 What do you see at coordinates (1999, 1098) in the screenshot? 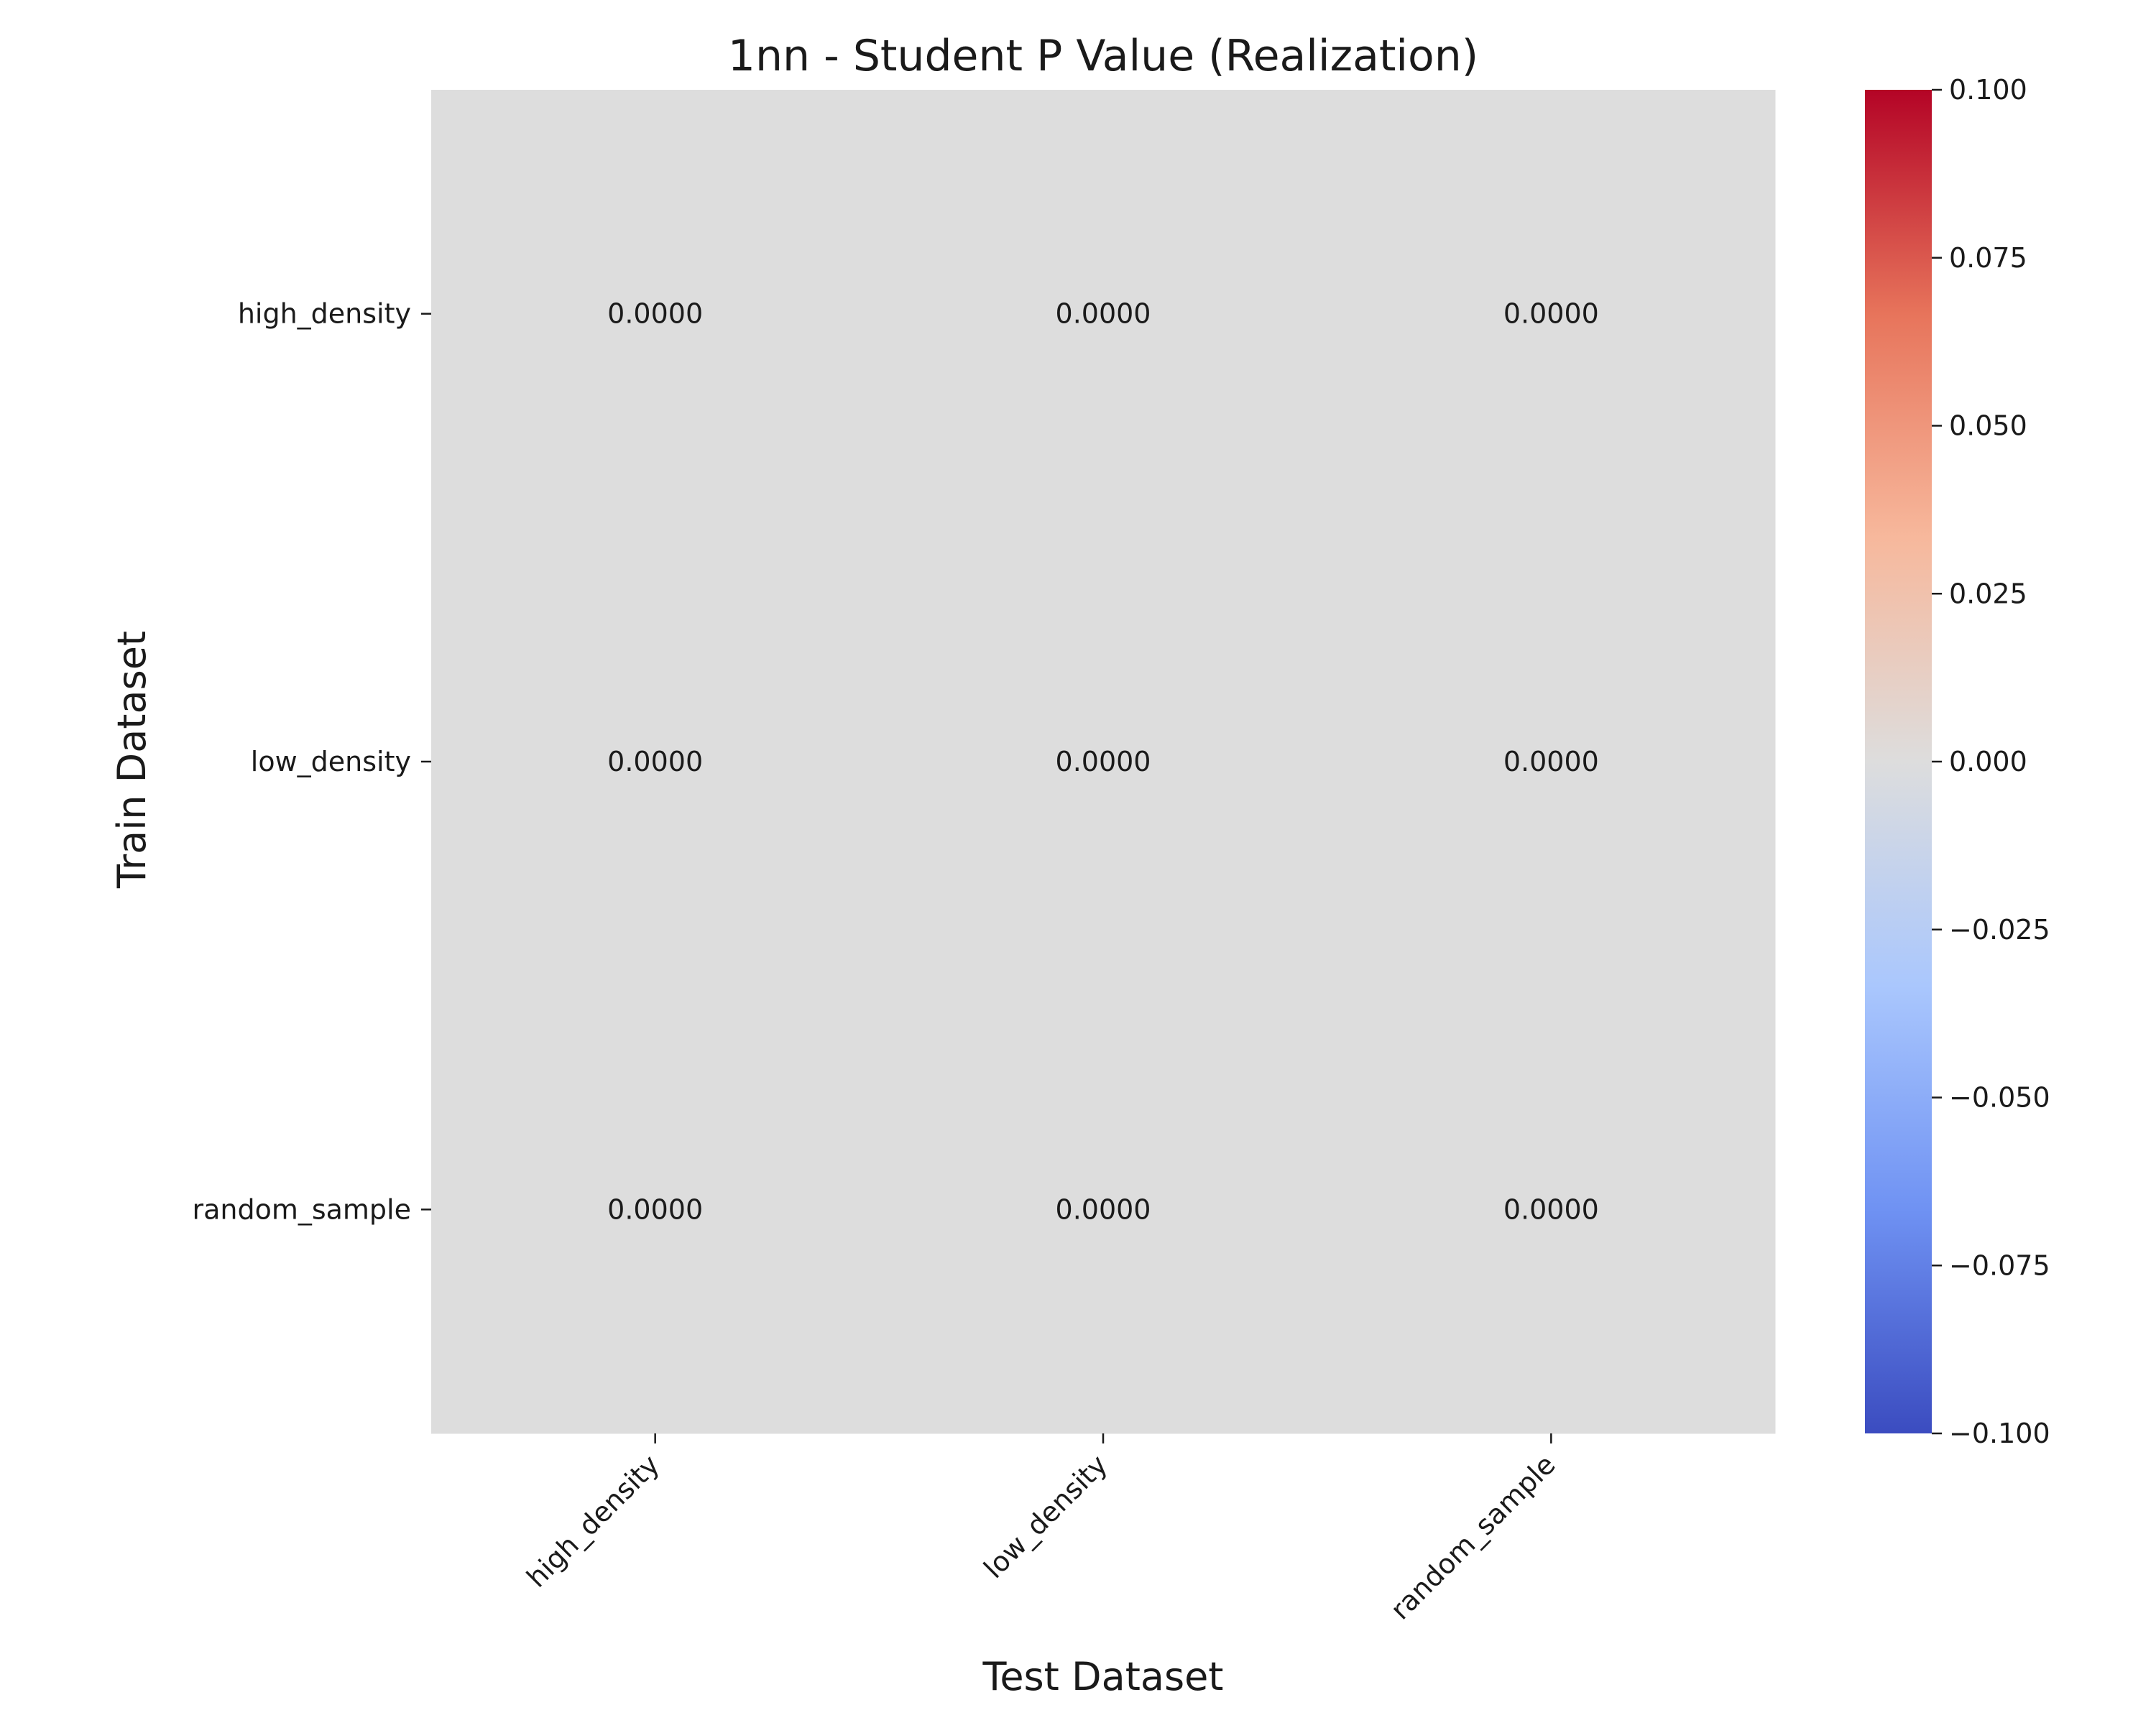
I see `colorbar-tick-label: −0.050` at bounding box center [1999, 1098].